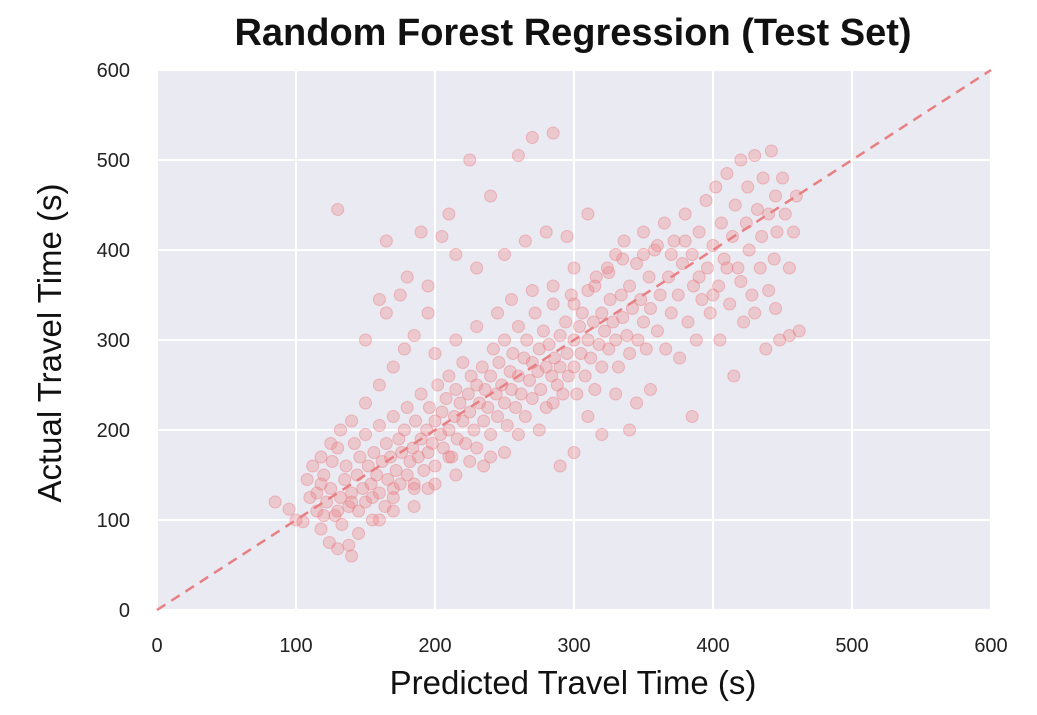  What do you see at coordinates (851, 646) in the screenshot?
I see `x-tick-label: 500` at bounding box center [851, 646].